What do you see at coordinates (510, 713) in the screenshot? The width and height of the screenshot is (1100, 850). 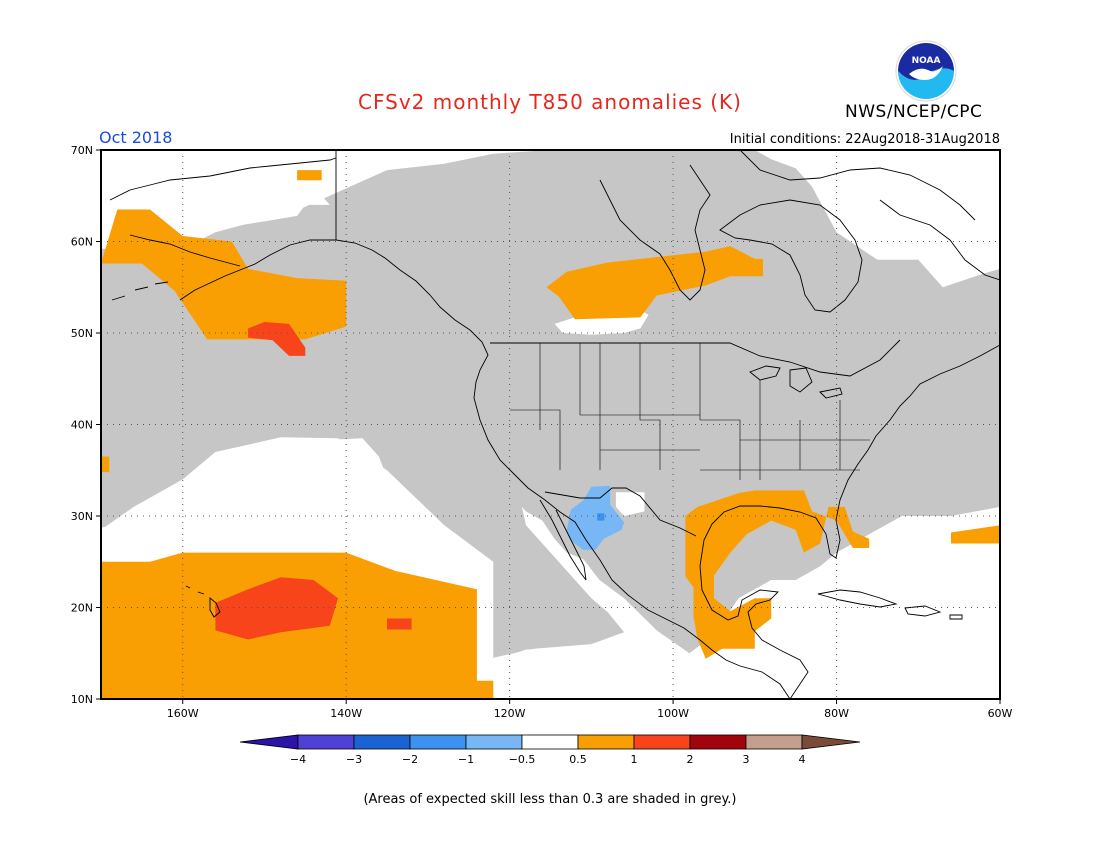 I see `lon-label-120W: 120W` at bounding box center [510, 713].